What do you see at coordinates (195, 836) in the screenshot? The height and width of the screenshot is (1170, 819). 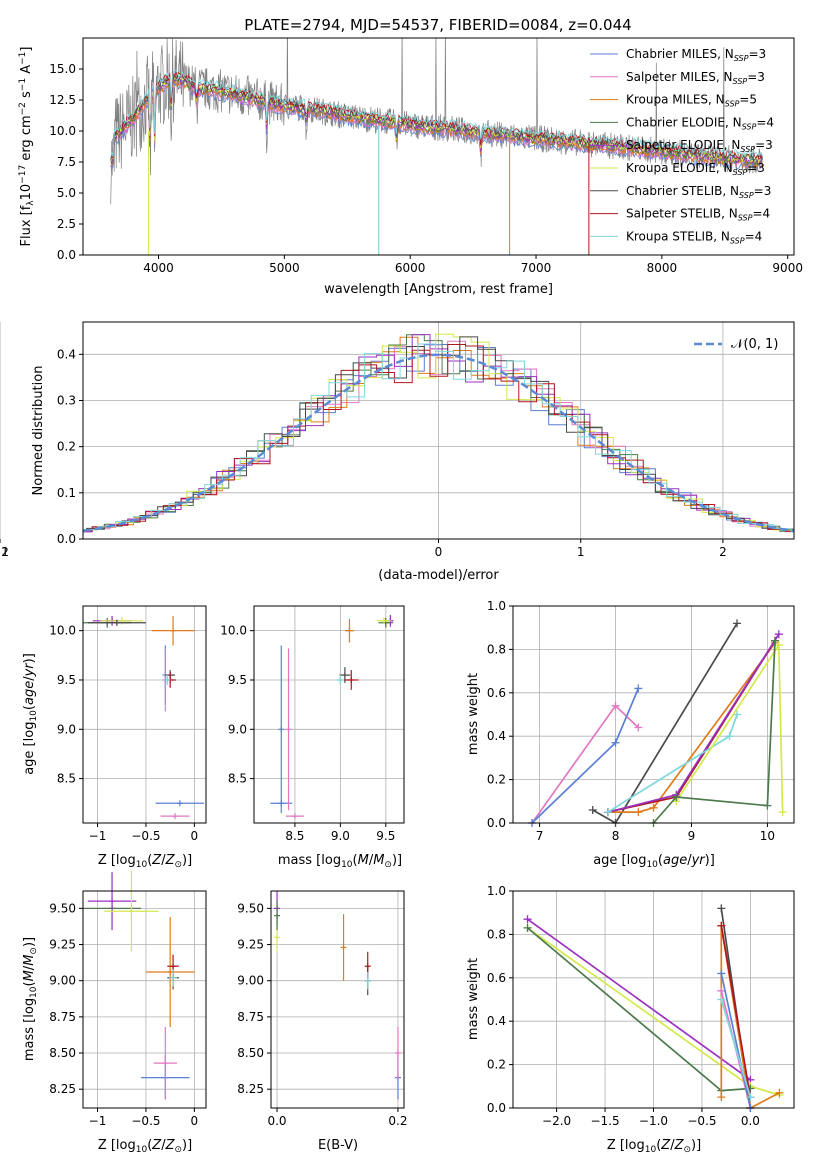 I see `age_vs_Z-xtick-label: 0` at bounding box center [195, 836].